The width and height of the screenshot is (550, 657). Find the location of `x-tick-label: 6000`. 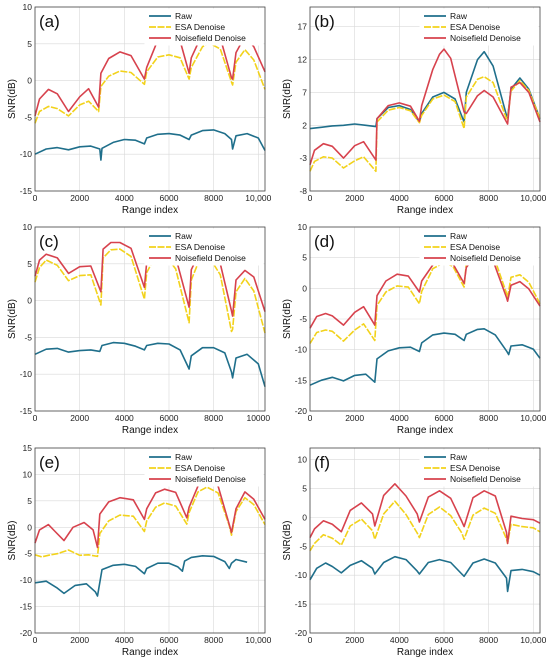

x-tick-label: 6000 is located at coordinates (169, 198).